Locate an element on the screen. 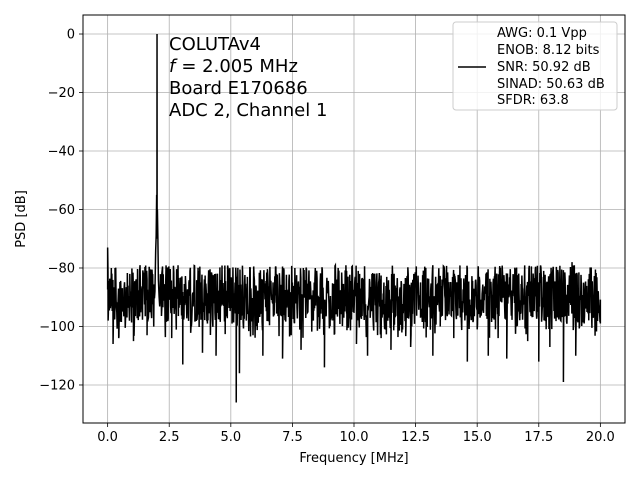 This screenshot has width=640, height=480. x-tick-label: 15.0 is located at coordinates (477, 437).